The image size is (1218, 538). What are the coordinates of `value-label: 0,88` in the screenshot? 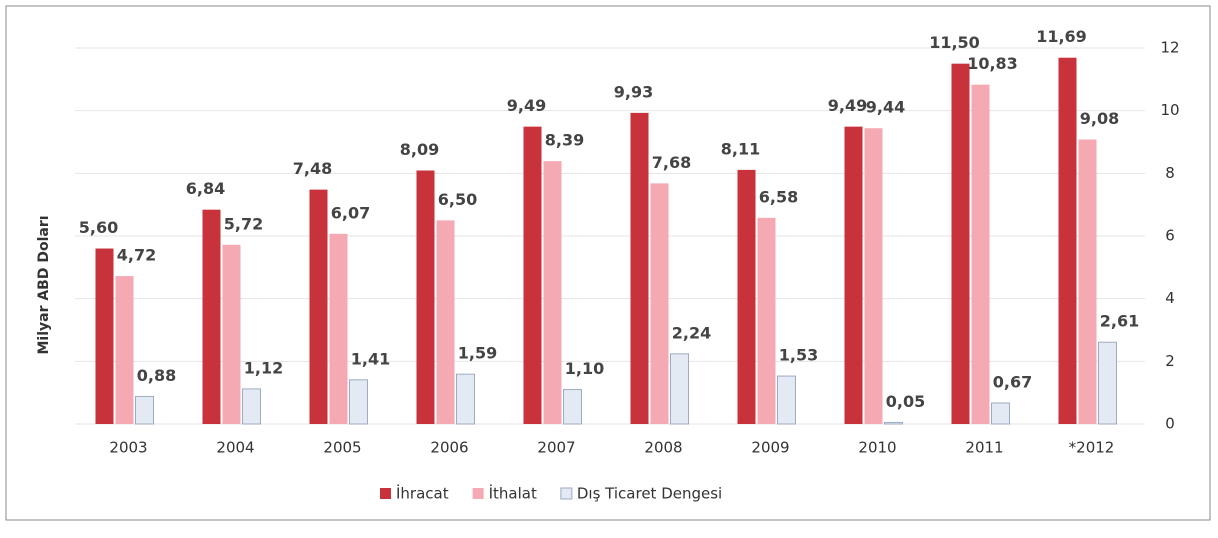 It's located at (156, 375).